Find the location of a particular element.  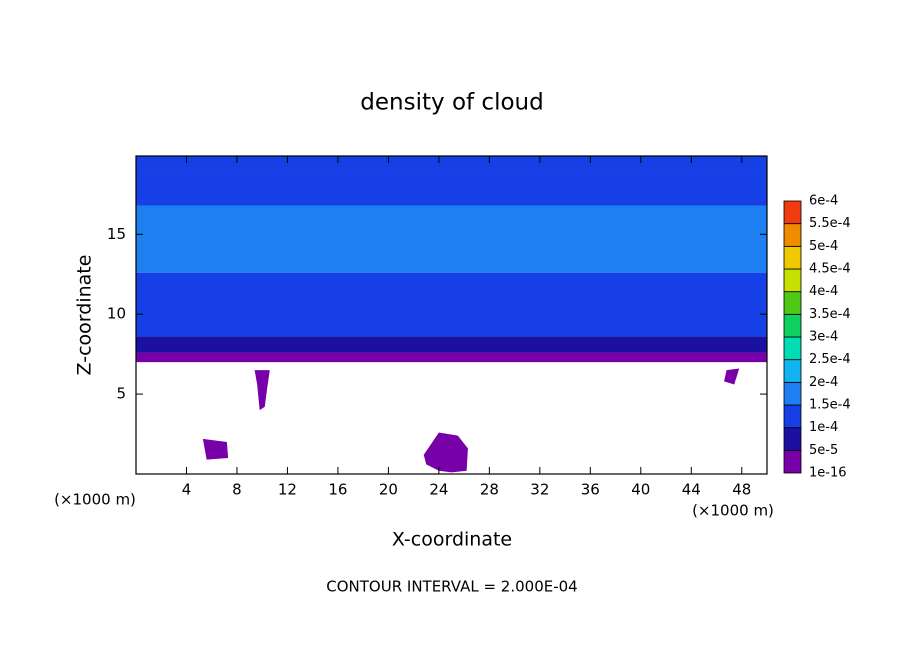

x-tick-label: 8 is located at coordinates (237, 490).